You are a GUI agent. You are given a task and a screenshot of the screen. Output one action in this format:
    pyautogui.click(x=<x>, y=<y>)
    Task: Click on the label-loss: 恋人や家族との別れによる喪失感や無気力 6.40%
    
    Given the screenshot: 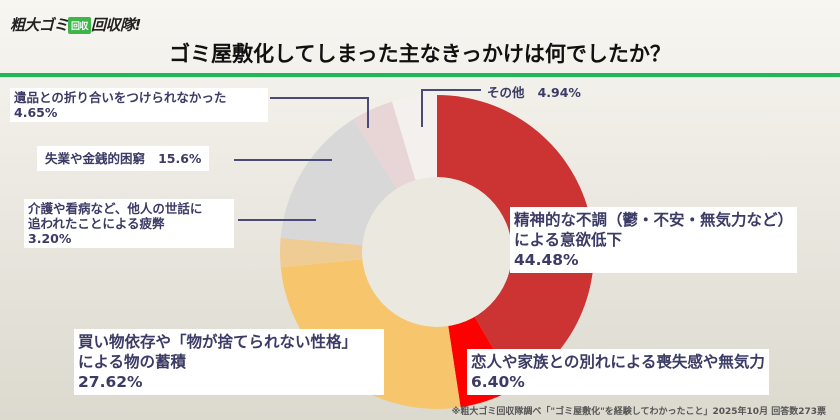 What is the action you would take?
    pyautogui.click(x=618, y=372)
    